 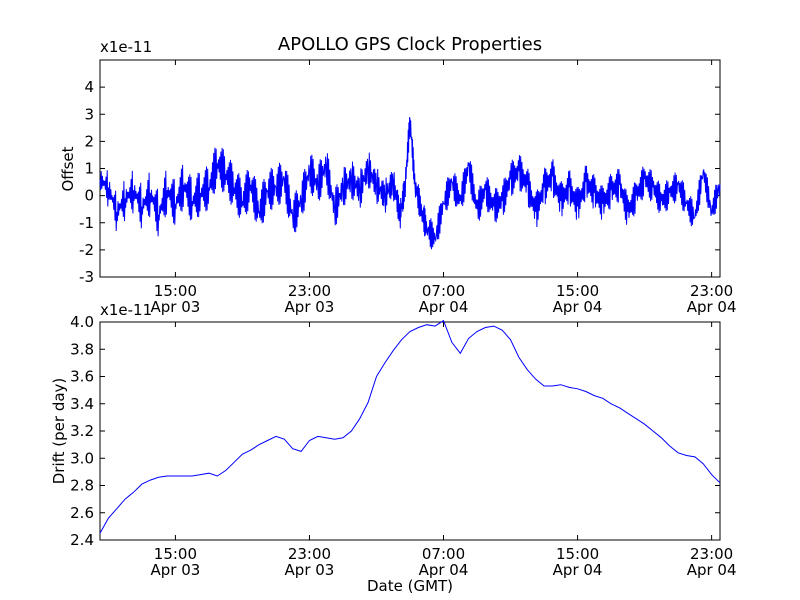 I want to click on x-axis-label: Date (GMT), so click(x=410, y=586).